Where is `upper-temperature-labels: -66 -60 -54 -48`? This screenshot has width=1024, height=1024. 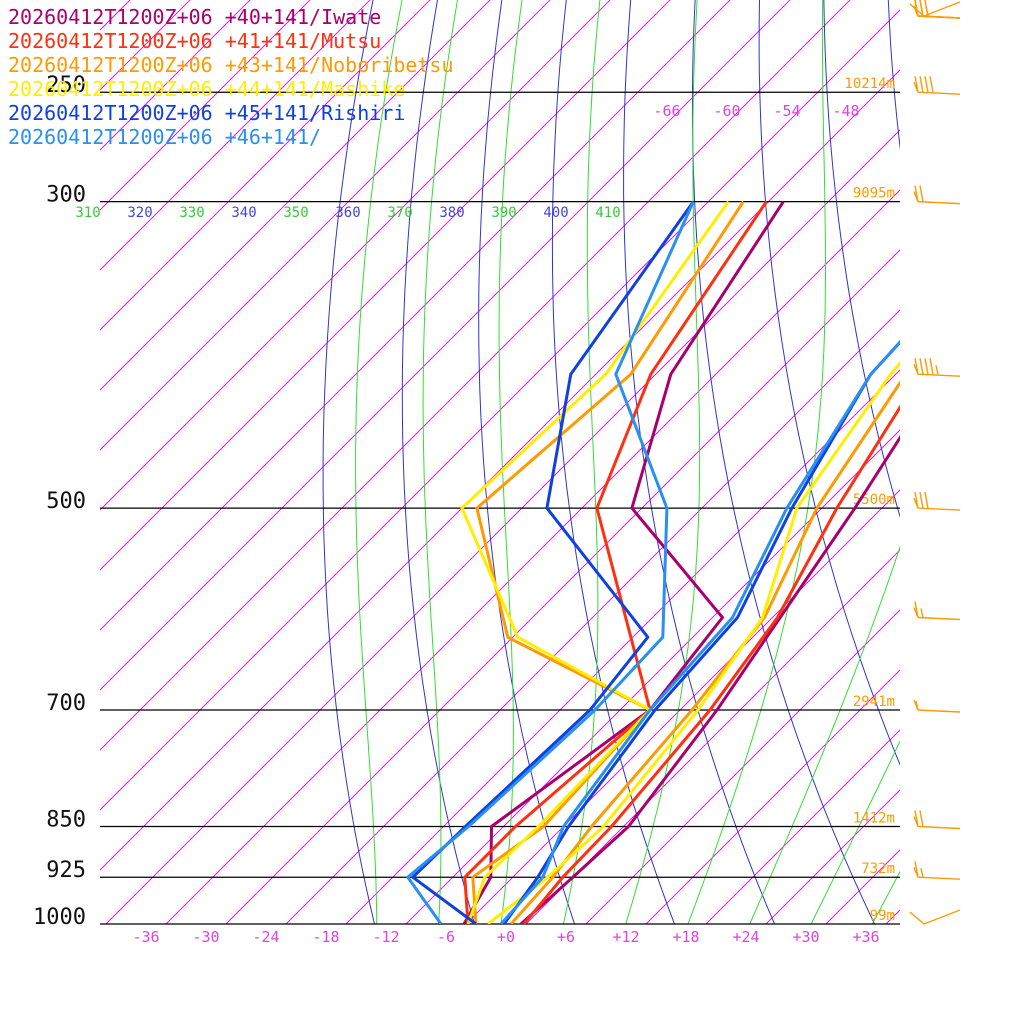 upper-temperature-labels: -66 -60 -54 -48 is located at coordinates (756, 111).